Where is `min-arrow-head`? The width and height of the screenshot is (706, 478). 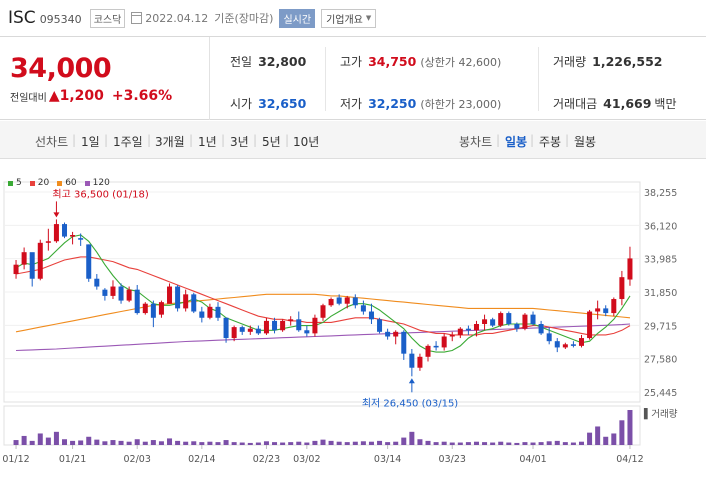 min-arrow-head is located at coordinates (411, 381).